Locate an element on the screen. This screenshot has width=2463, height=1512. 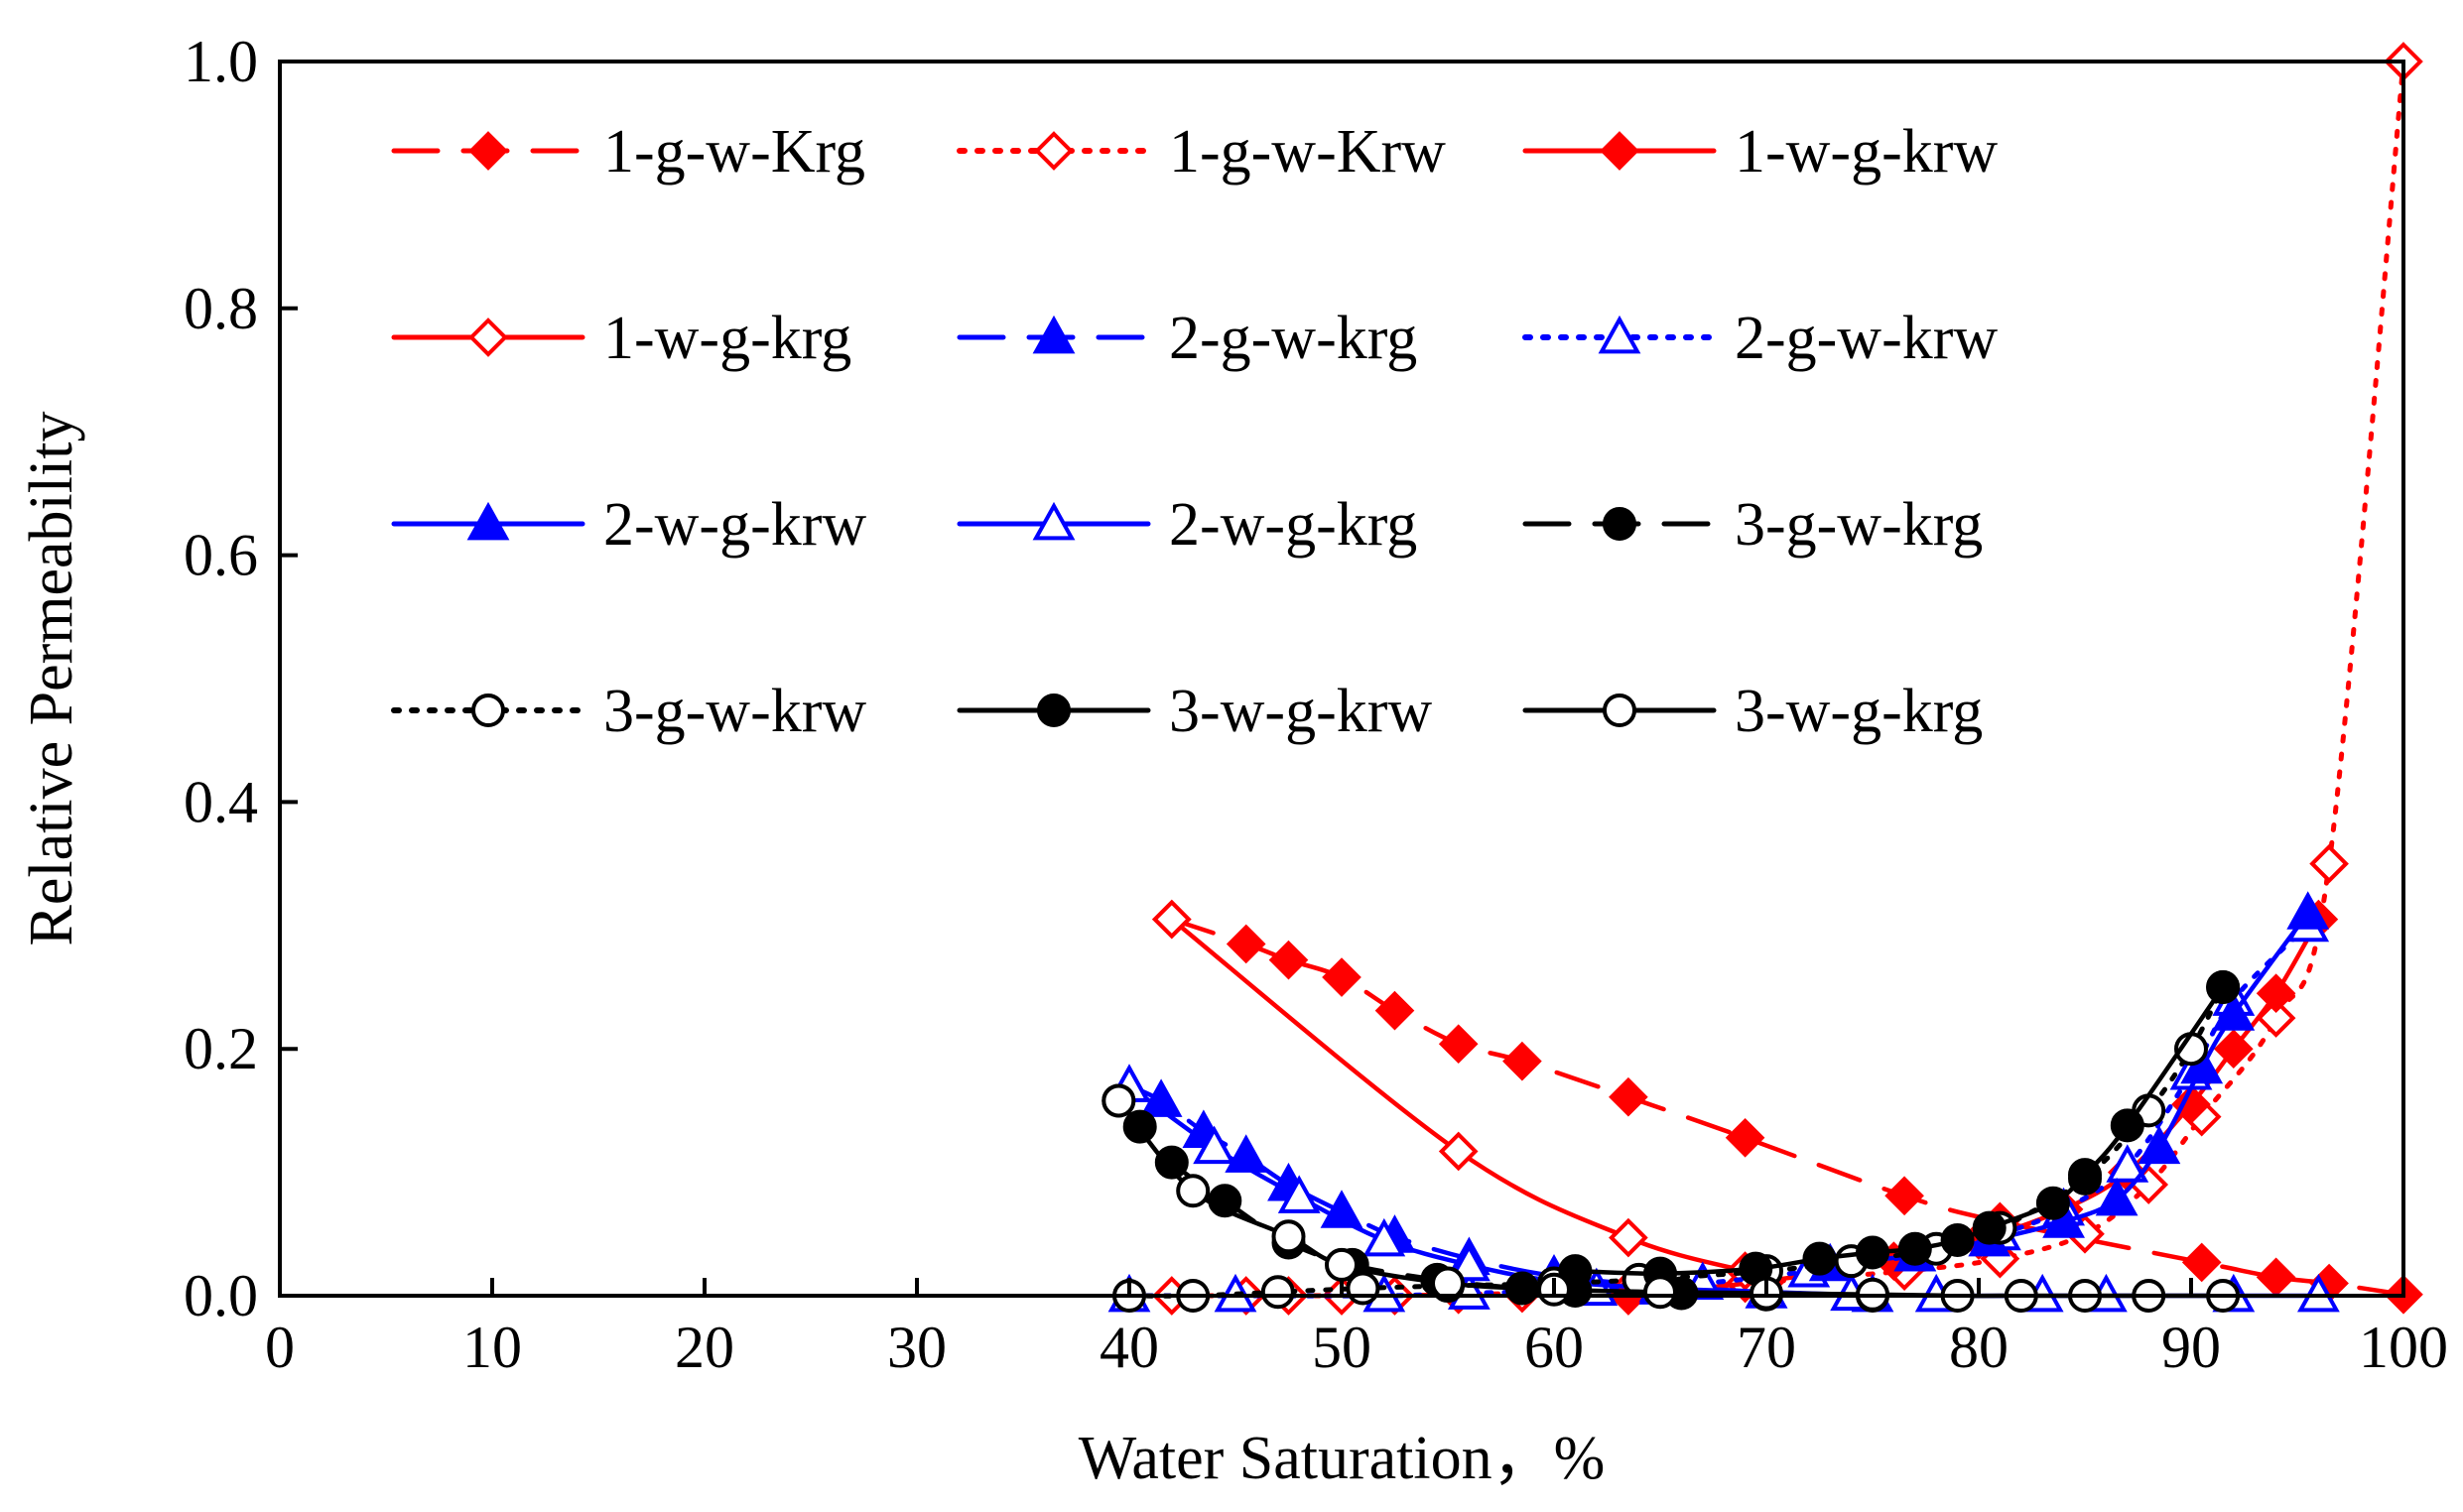
y-tick-label: 0.6 is located at coordinates (221, 555).